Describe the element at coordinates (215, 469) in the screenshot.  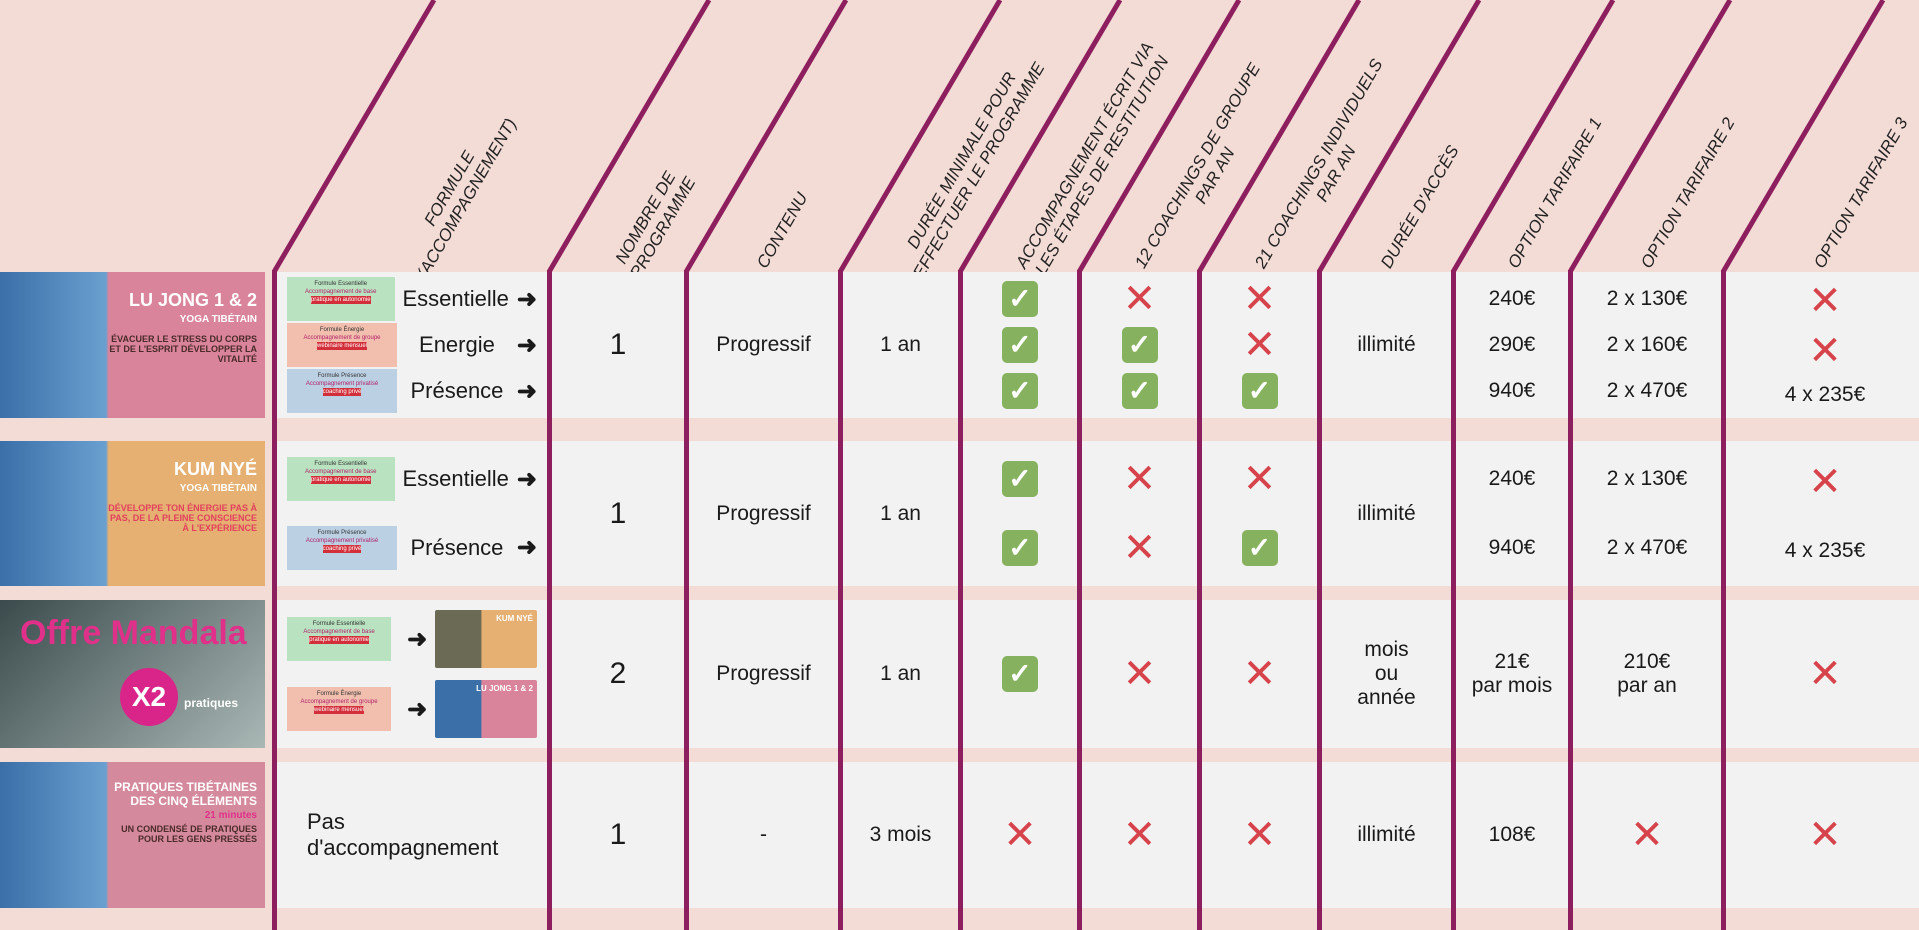
I see `thumbnail-title: KUM NYÉ` at that location.